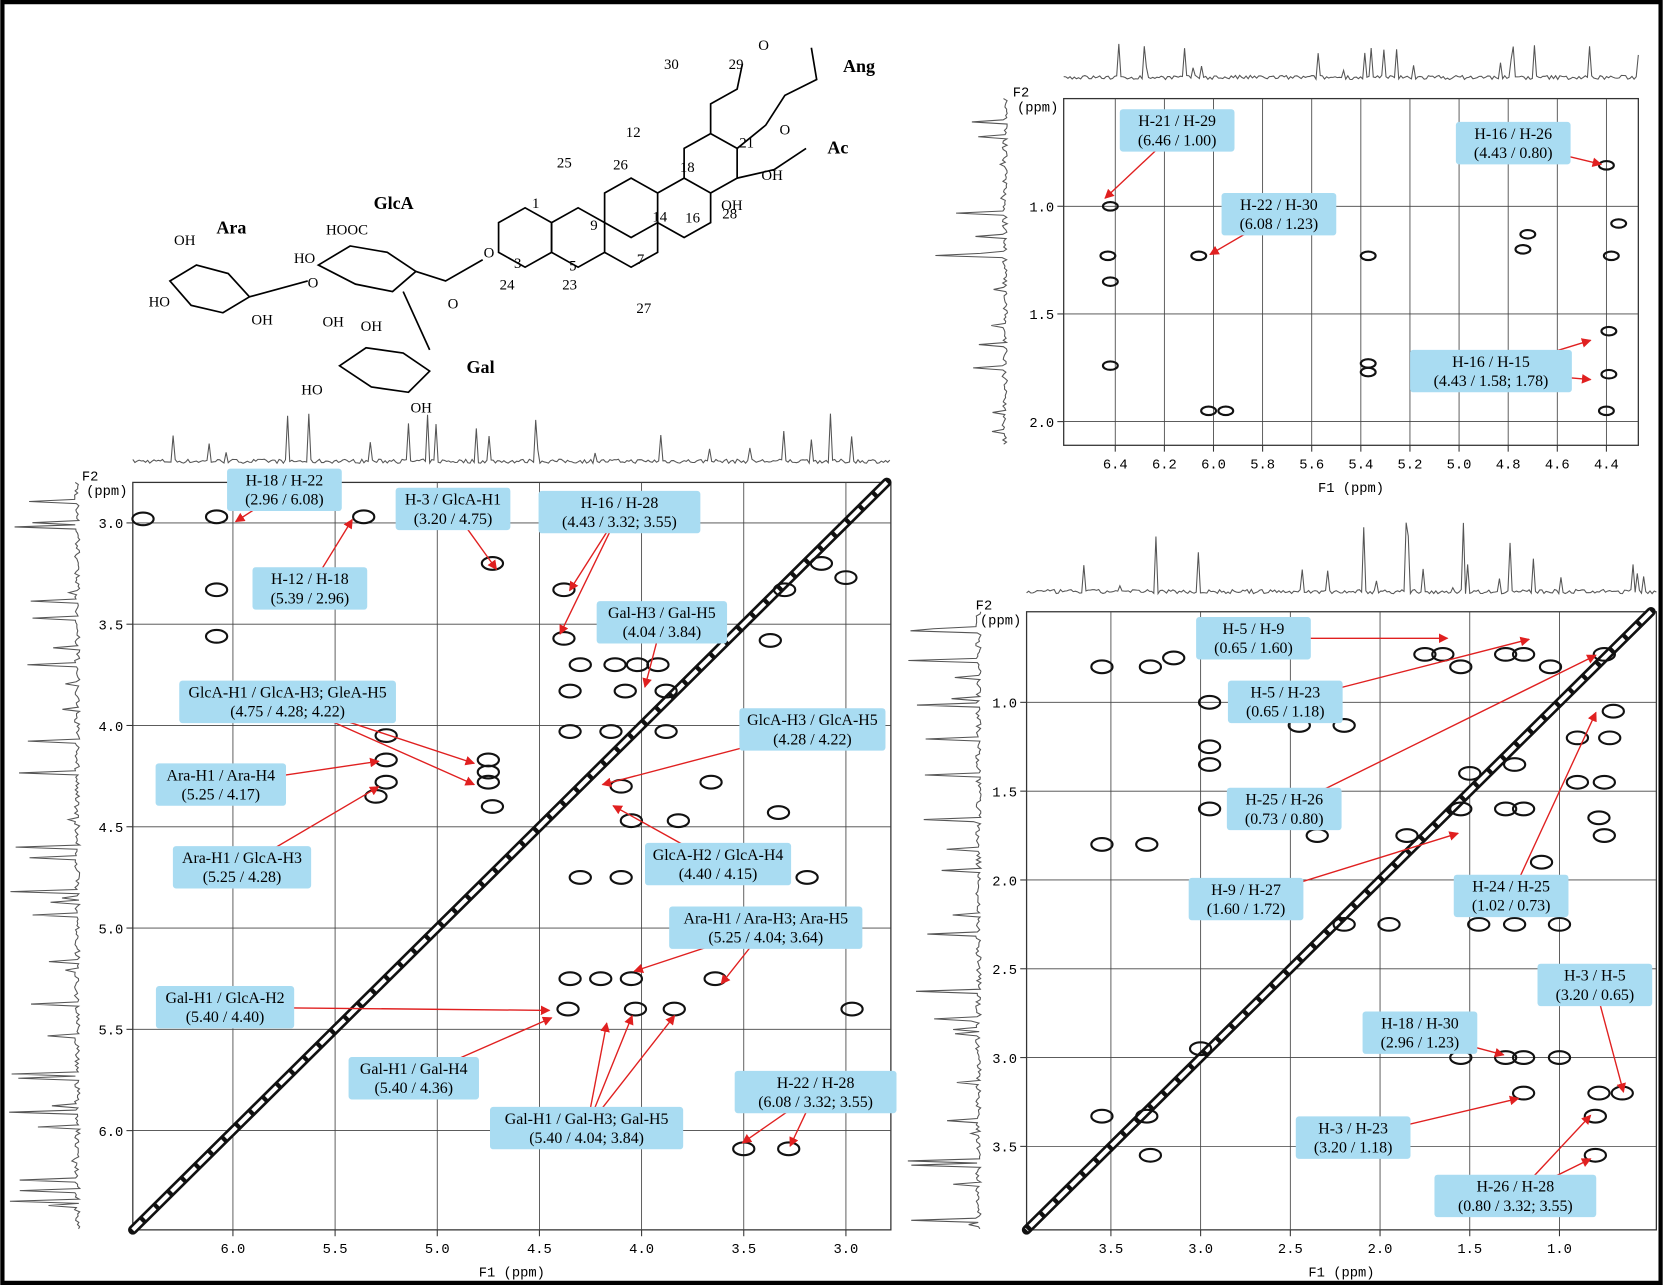 The width and height of the screenshot is (1663, 1285). I want to click on x-tick-label: 4.6, so click(1557, 466).